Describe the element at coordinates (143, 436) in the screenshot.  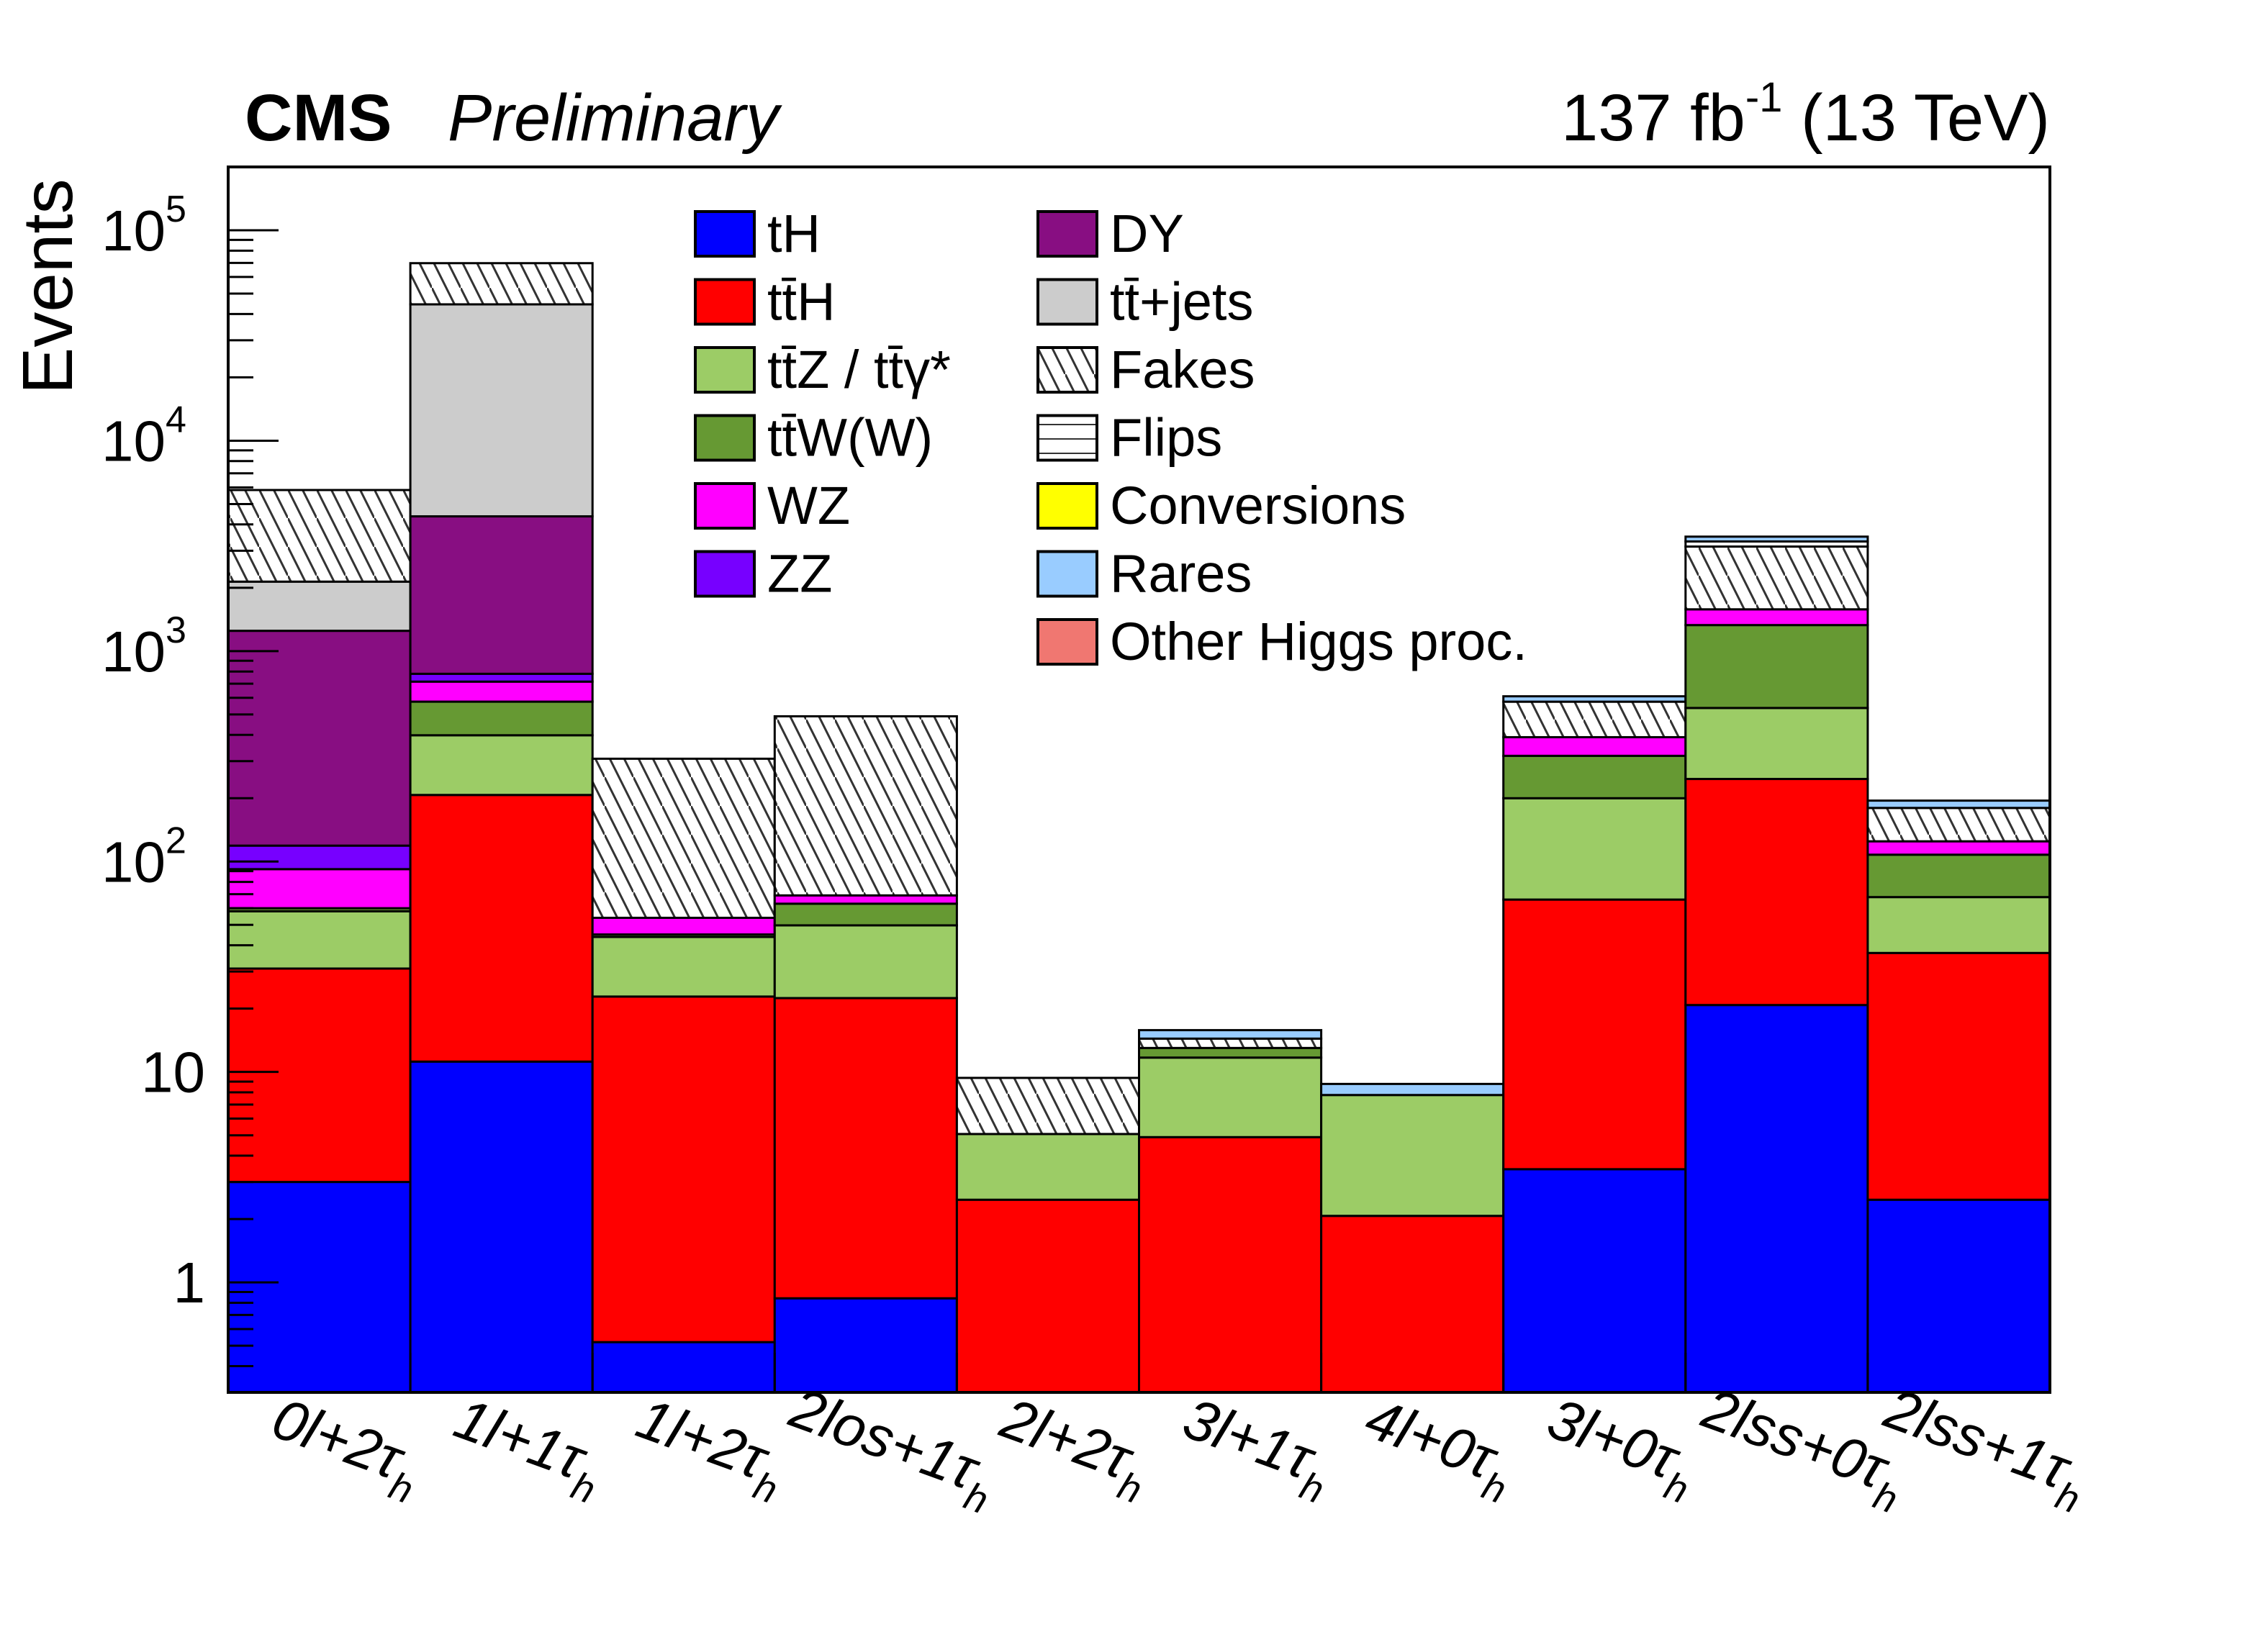
I see `y-tick-label: 10⁴` at that location.